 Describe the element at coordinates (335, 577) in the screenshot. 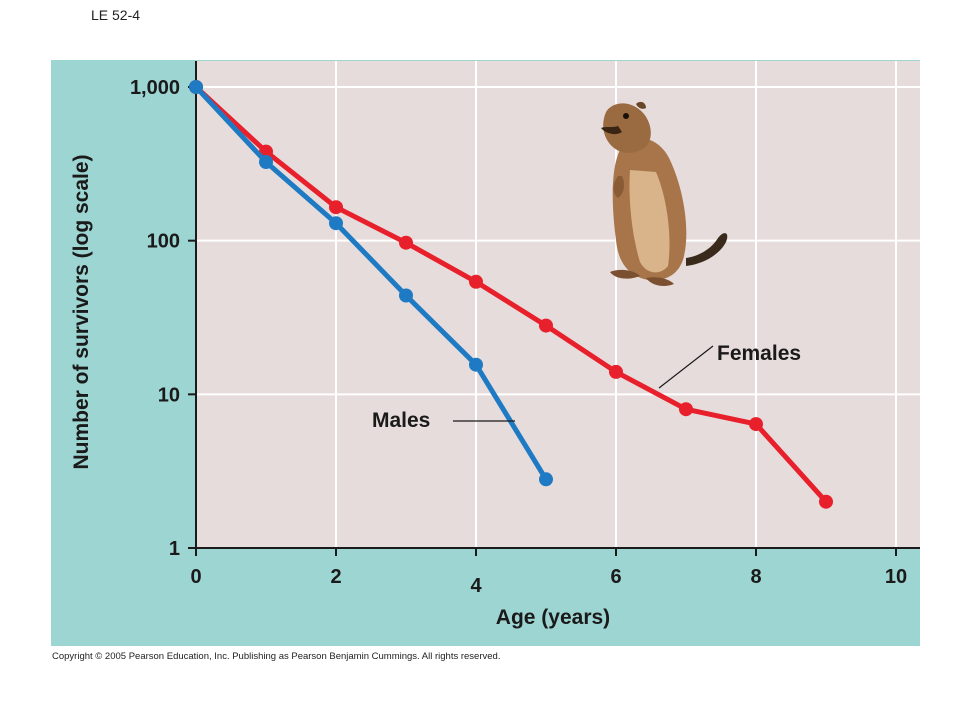

I see `x-tick-label: 2` at that location.